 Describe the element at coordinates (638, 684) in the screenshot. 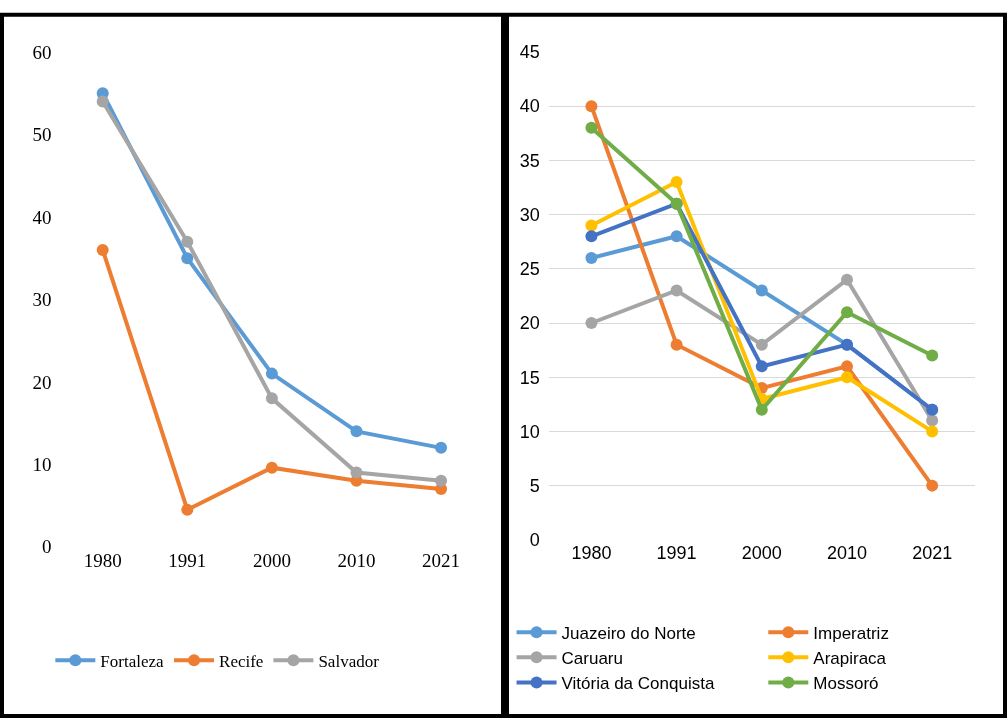

I see `legend-label: Vitória da Conquista` at that location.